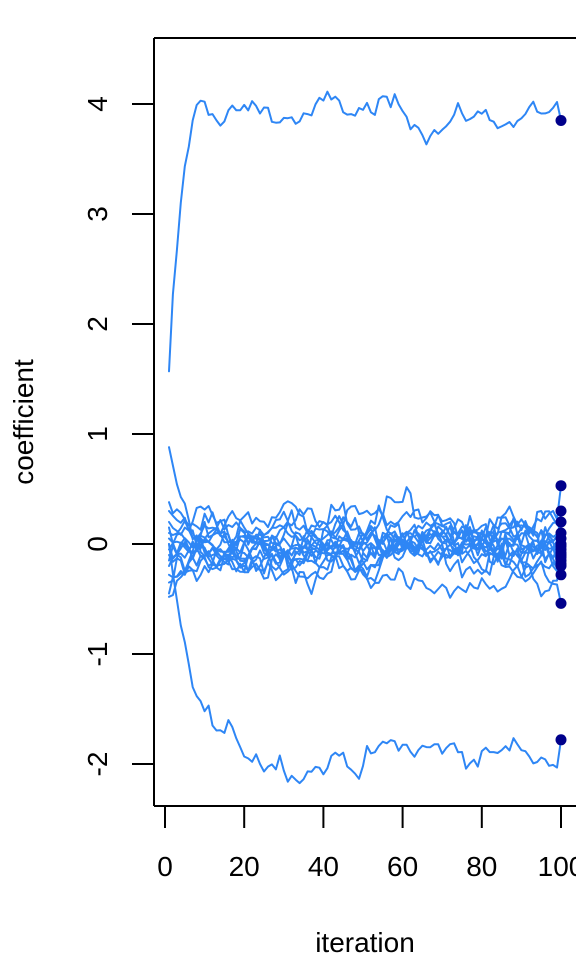 Image resolution: width=576 pixels, height=960 pixels. I want to click on y-tick-label: 0, so click(97, 544).